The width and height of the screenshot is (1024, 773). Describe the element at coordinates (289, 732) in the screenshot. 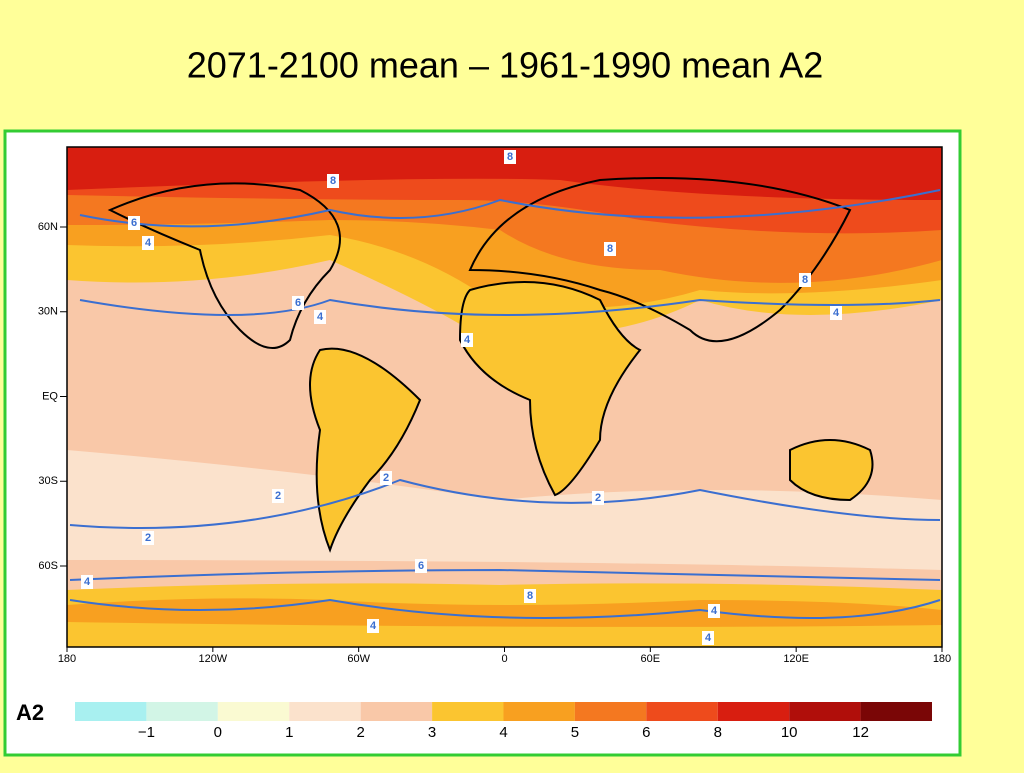

I see `colorbar-tick-label: 1` at that location.